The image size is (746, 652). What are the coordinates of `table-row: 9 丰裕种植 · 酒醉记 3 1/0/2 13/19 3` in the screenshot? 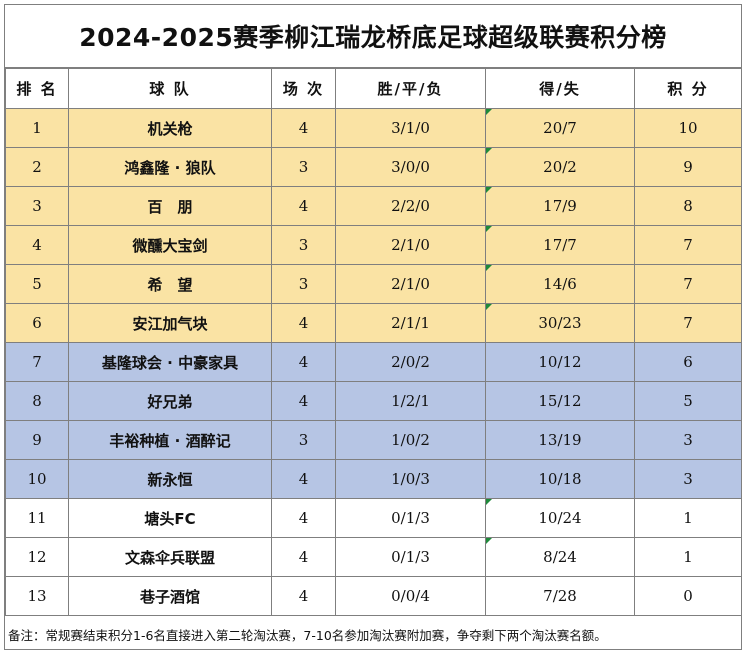 It's located at (373, 440).